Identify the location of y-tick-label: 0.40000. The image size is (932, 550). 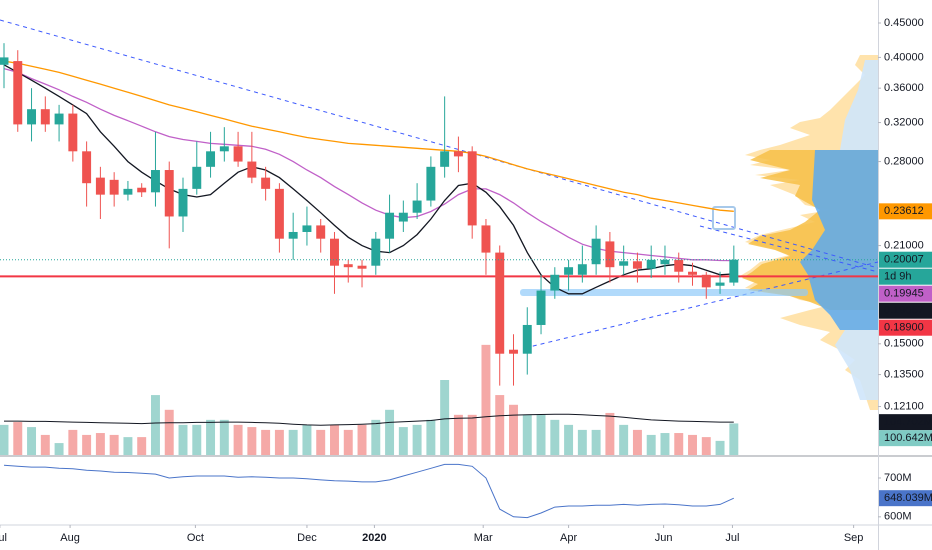
(904, 57).